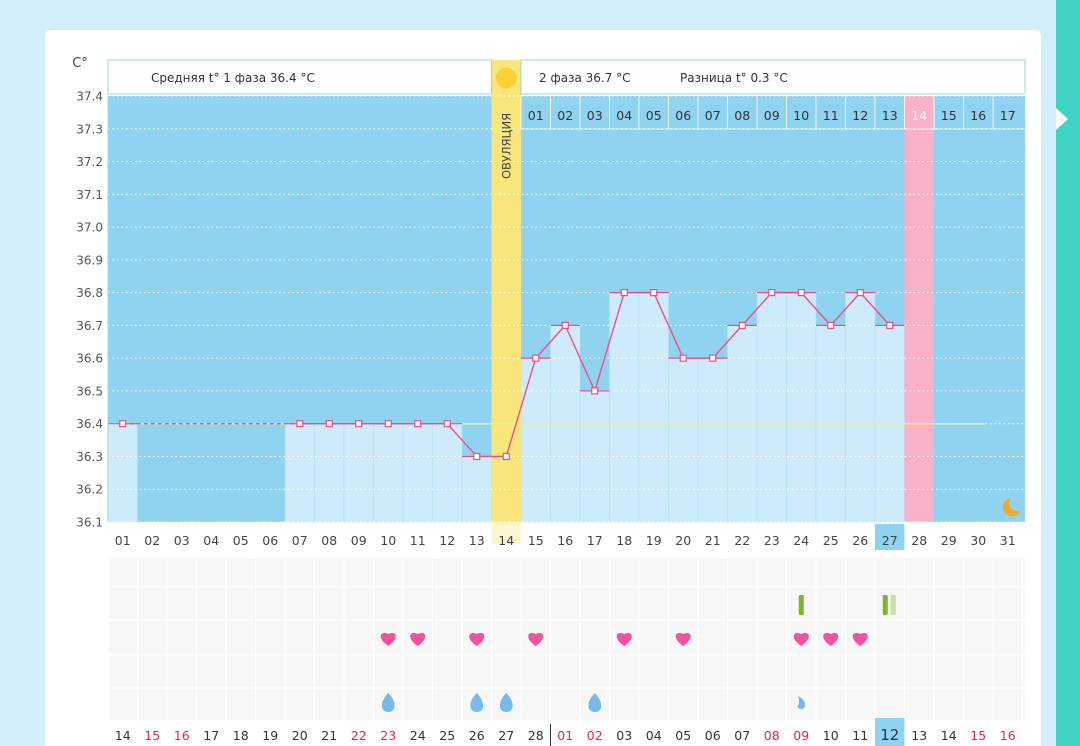  Describe the element at coordinates (624, 735) in the screenshot. I see `calendar-date-label: 03` at that location.